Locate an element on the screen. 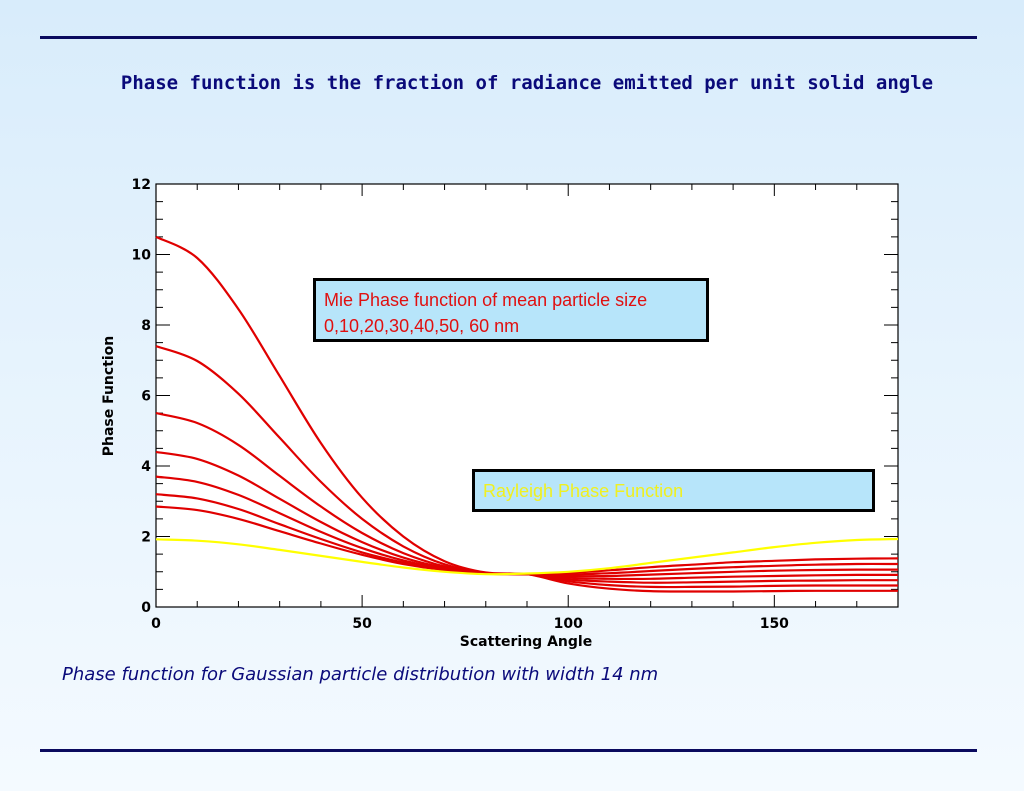 The height and width of the screenshot is (791, 1024). x-tick-label: 150 is located at coordinates (774, 624).